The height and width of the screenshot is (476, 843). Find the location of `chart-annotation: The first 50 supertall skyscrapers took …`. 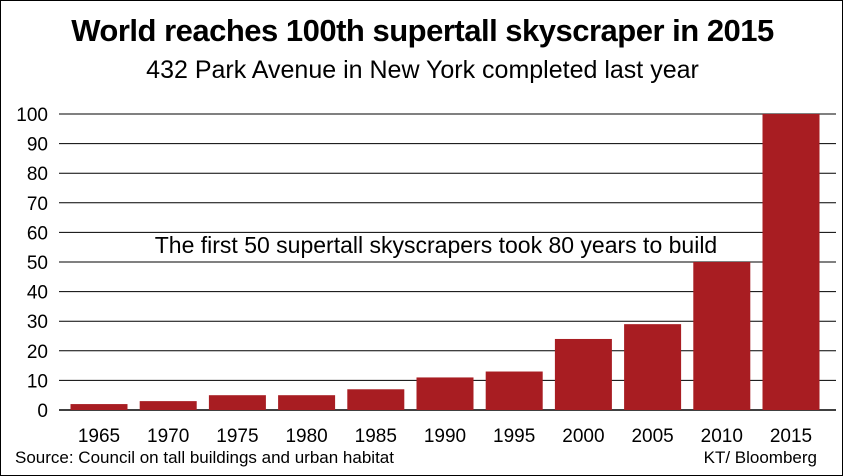

chart-annotation: The first 50 supertall skyscrapers took … is located at coordinates (436, 245).